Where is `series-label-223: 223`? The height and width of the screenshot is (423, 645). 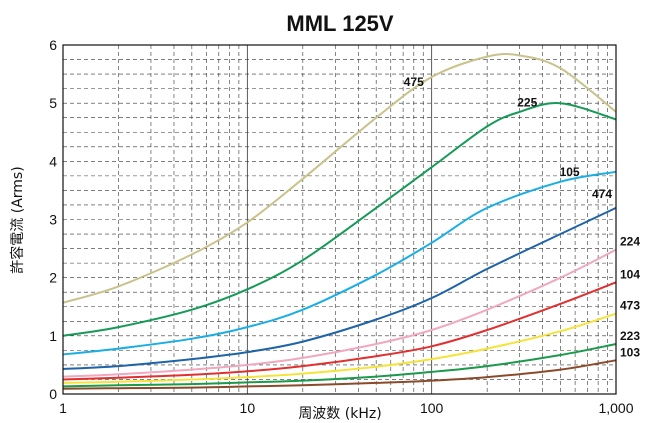
series-label-223: 223 is located at coordinates (630, 336).